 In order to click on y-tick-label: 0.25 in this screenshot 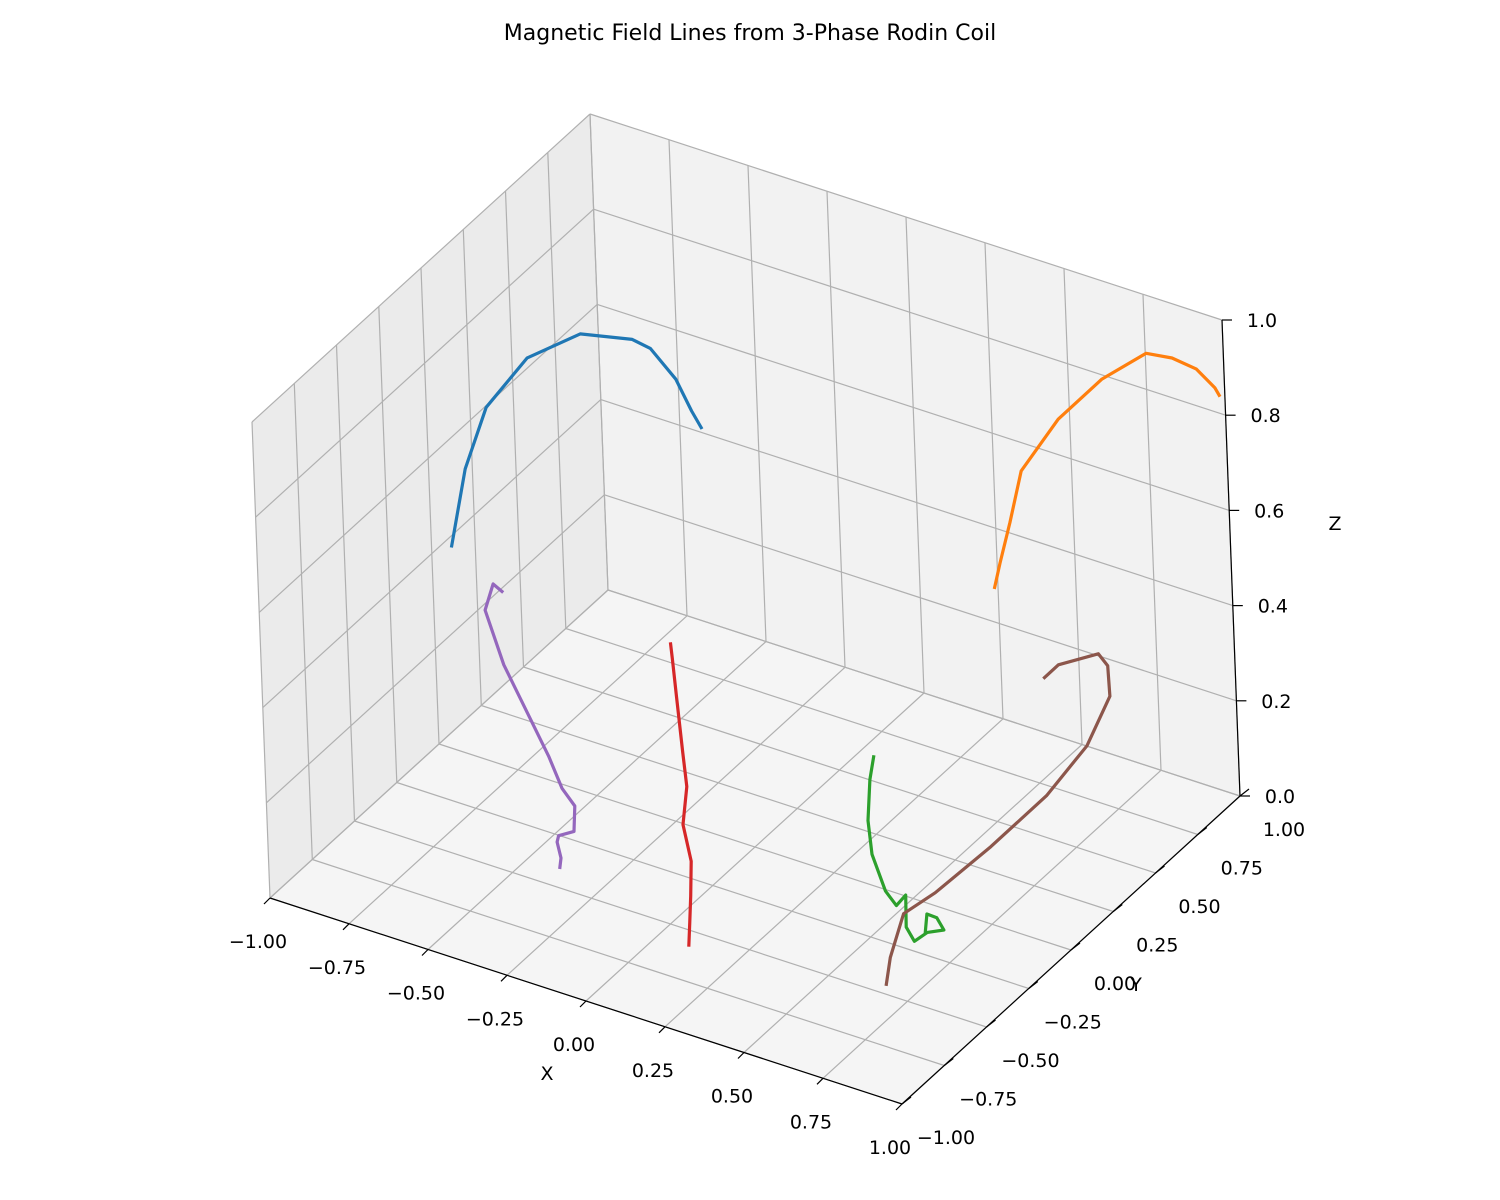, I will do `click(1157, 946)`.